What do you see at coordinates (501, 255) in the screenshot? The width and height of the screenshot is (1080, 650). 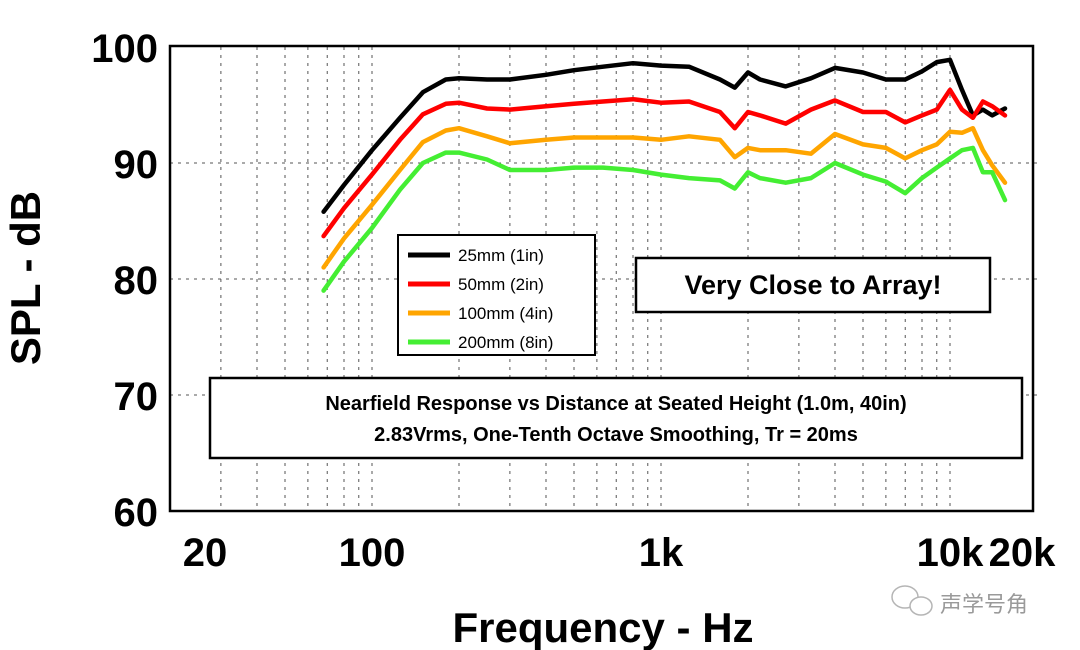 I see `legend-label: 25mm (1in)` at bounding box center [501, 255].